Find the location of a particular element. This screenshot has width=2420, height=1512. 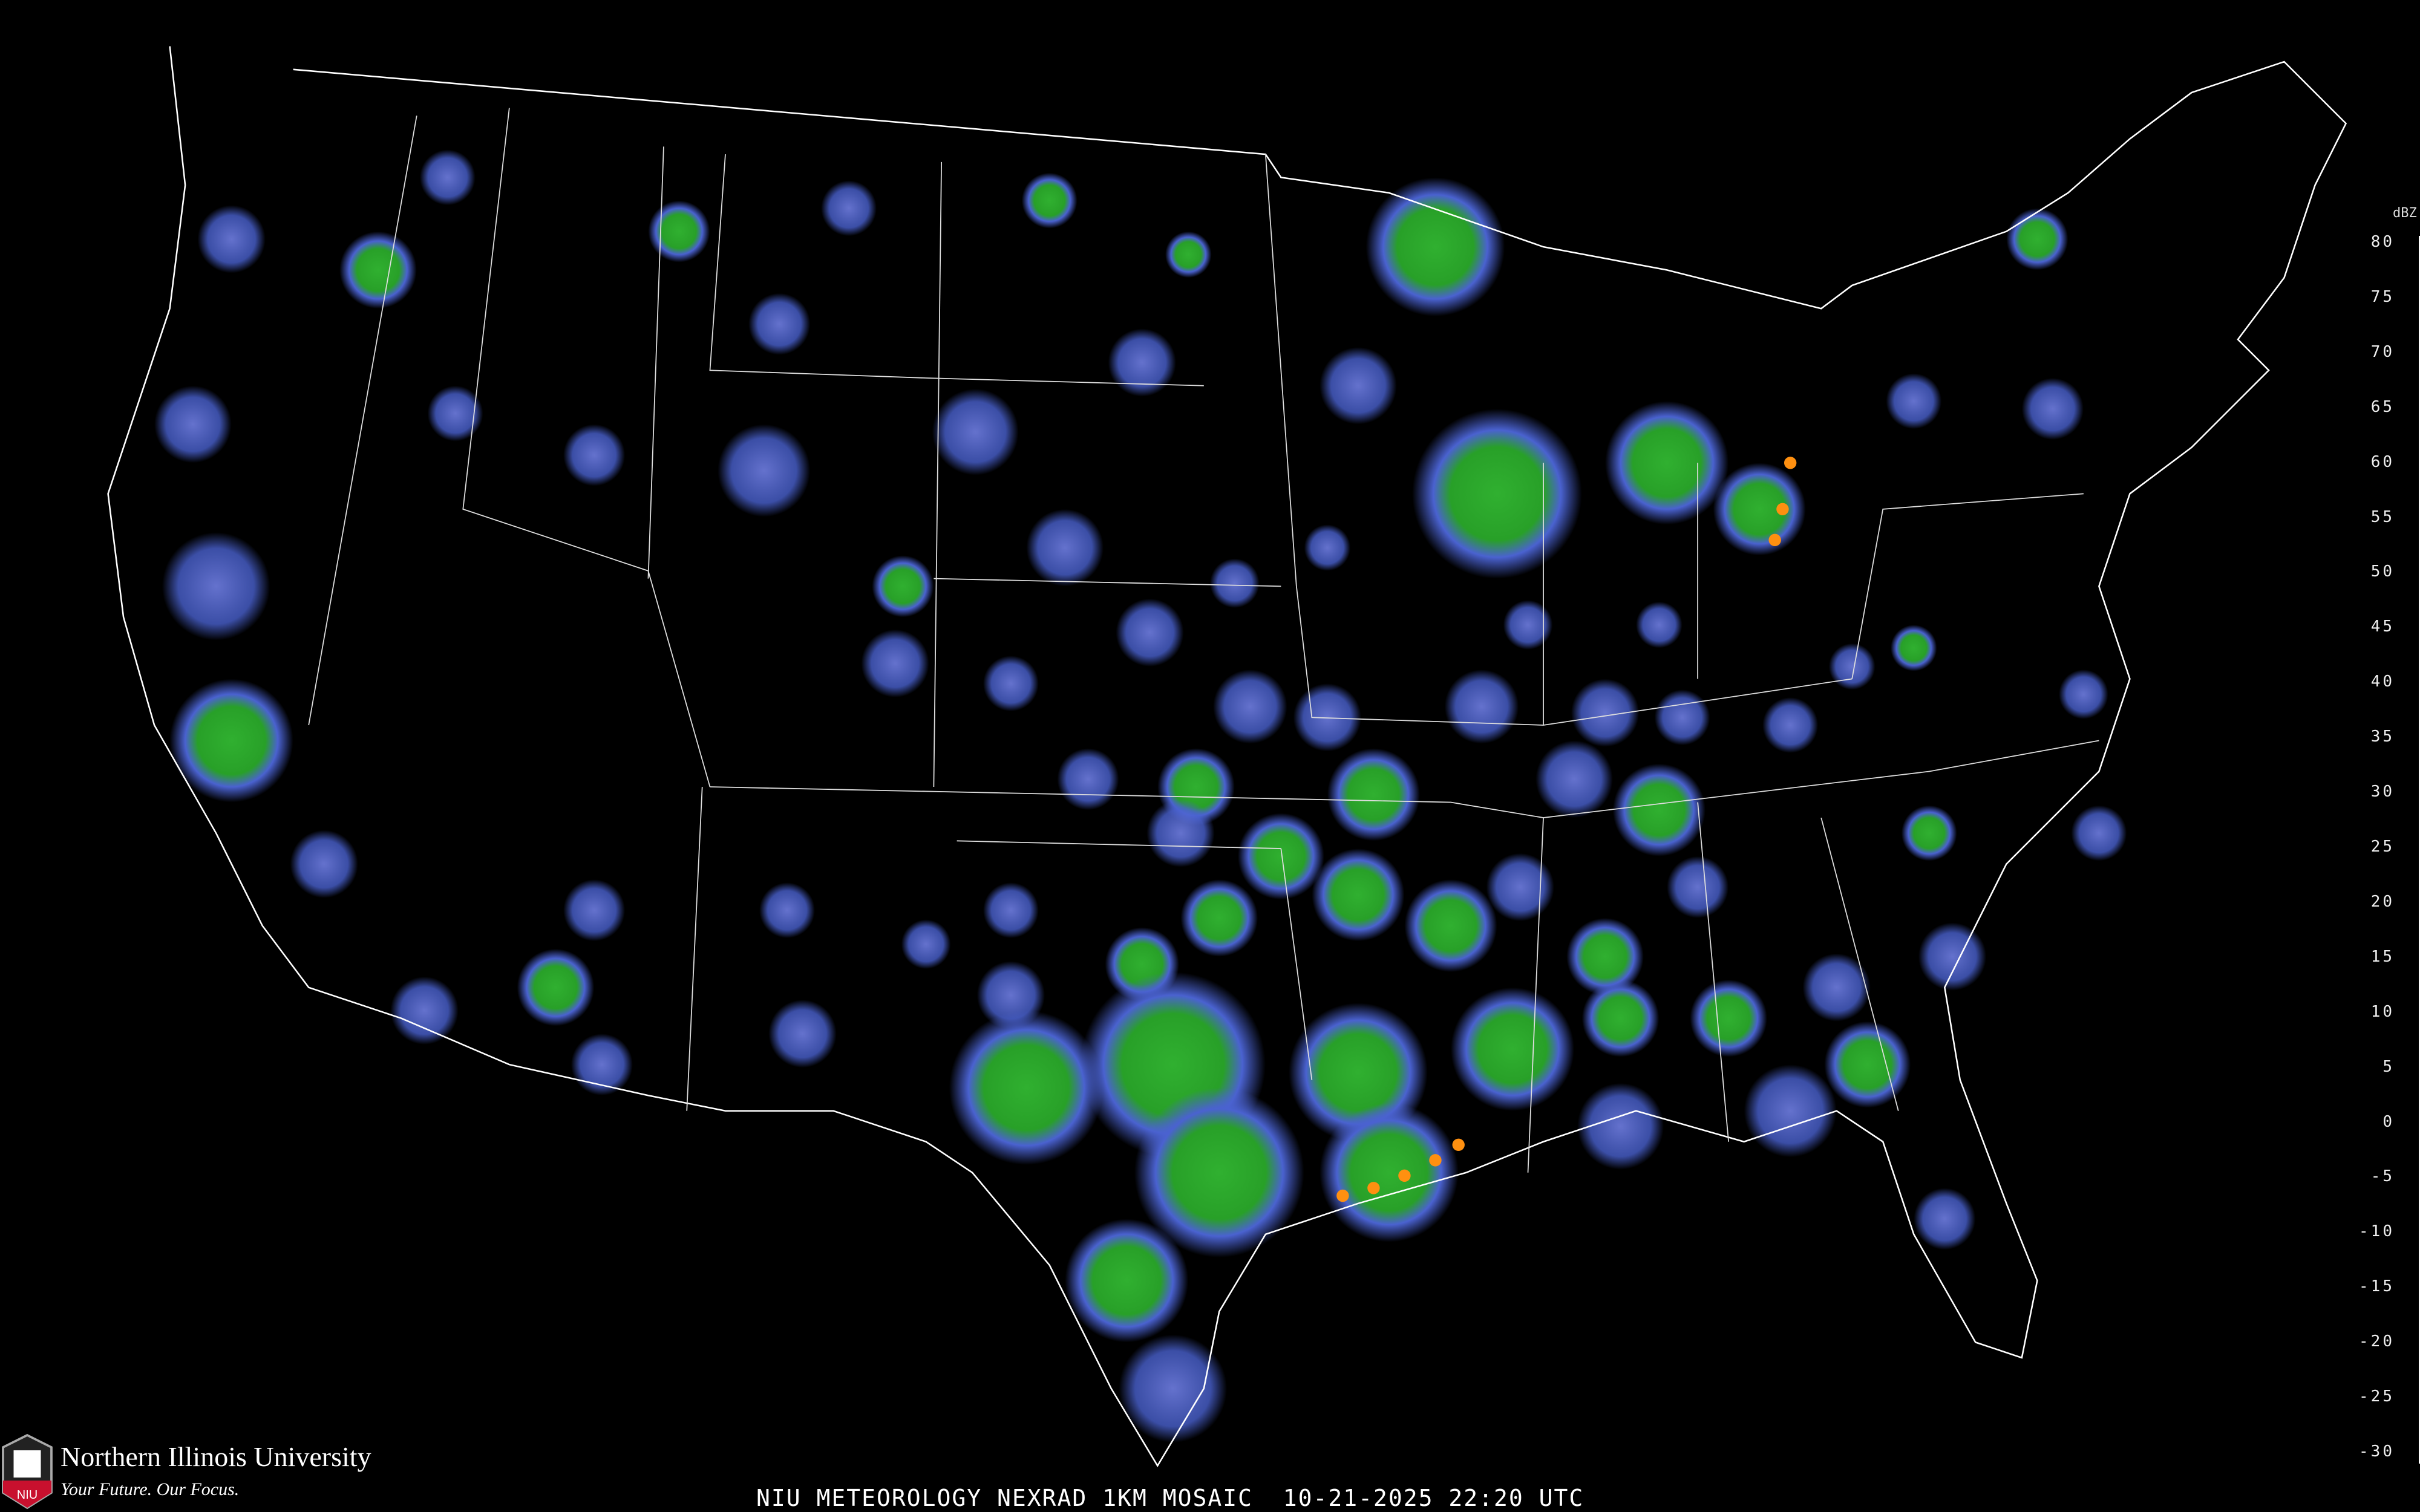

legend-tick: 15 is located at coordinates (2382, 956).